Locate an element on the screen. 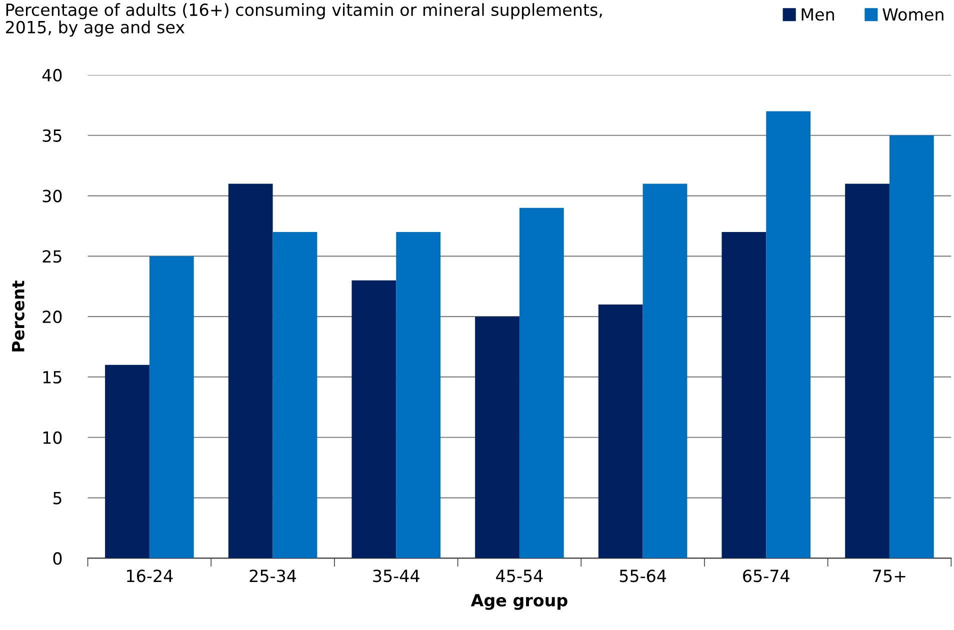 This screenshot has height=630, width=954. x-tick-label: 75+ is located at coordinates (889, 576).